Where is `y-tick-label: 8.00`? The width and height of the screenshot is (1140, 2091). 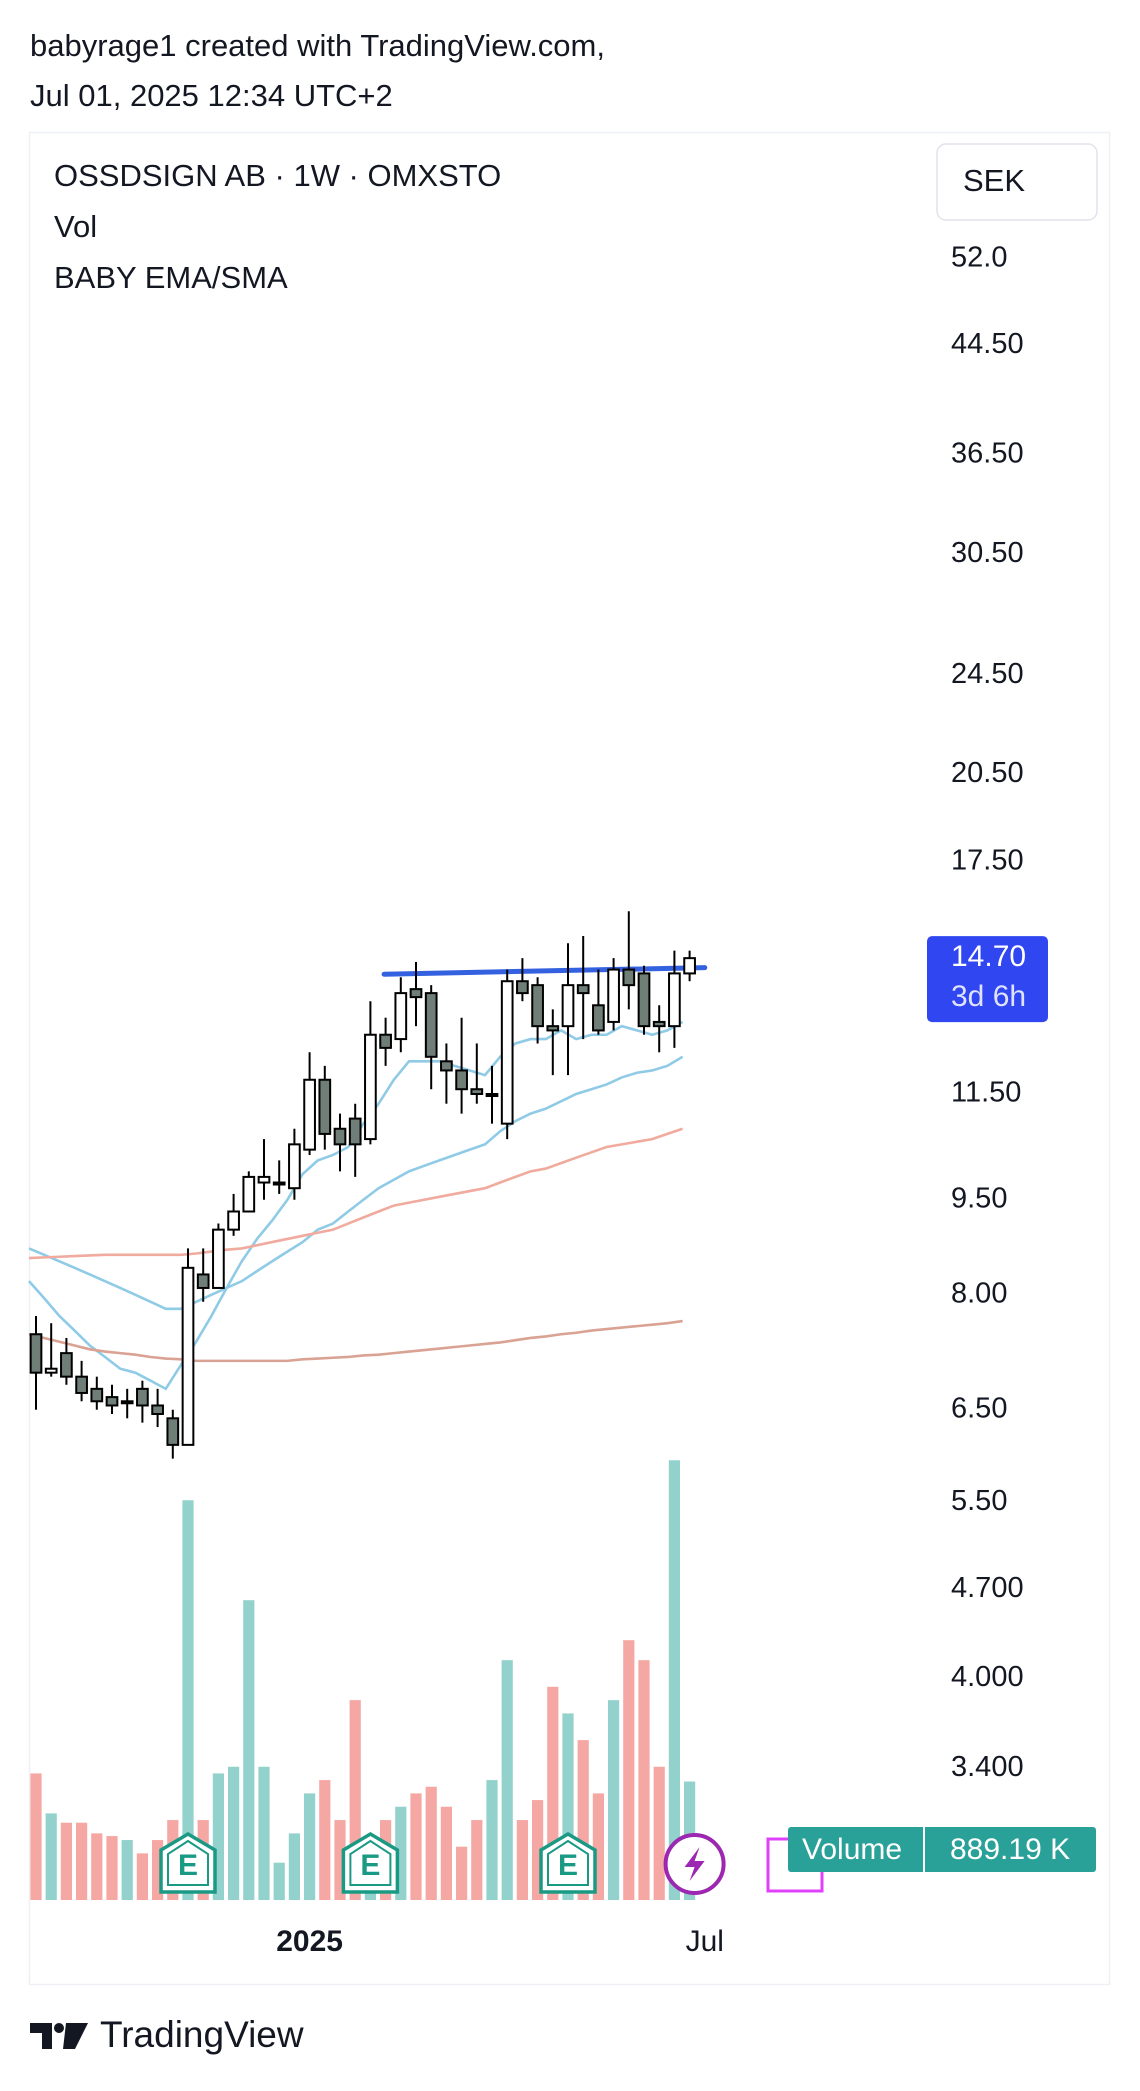 y-tick-label: 8.00 is located at coordinates (979, 1293).